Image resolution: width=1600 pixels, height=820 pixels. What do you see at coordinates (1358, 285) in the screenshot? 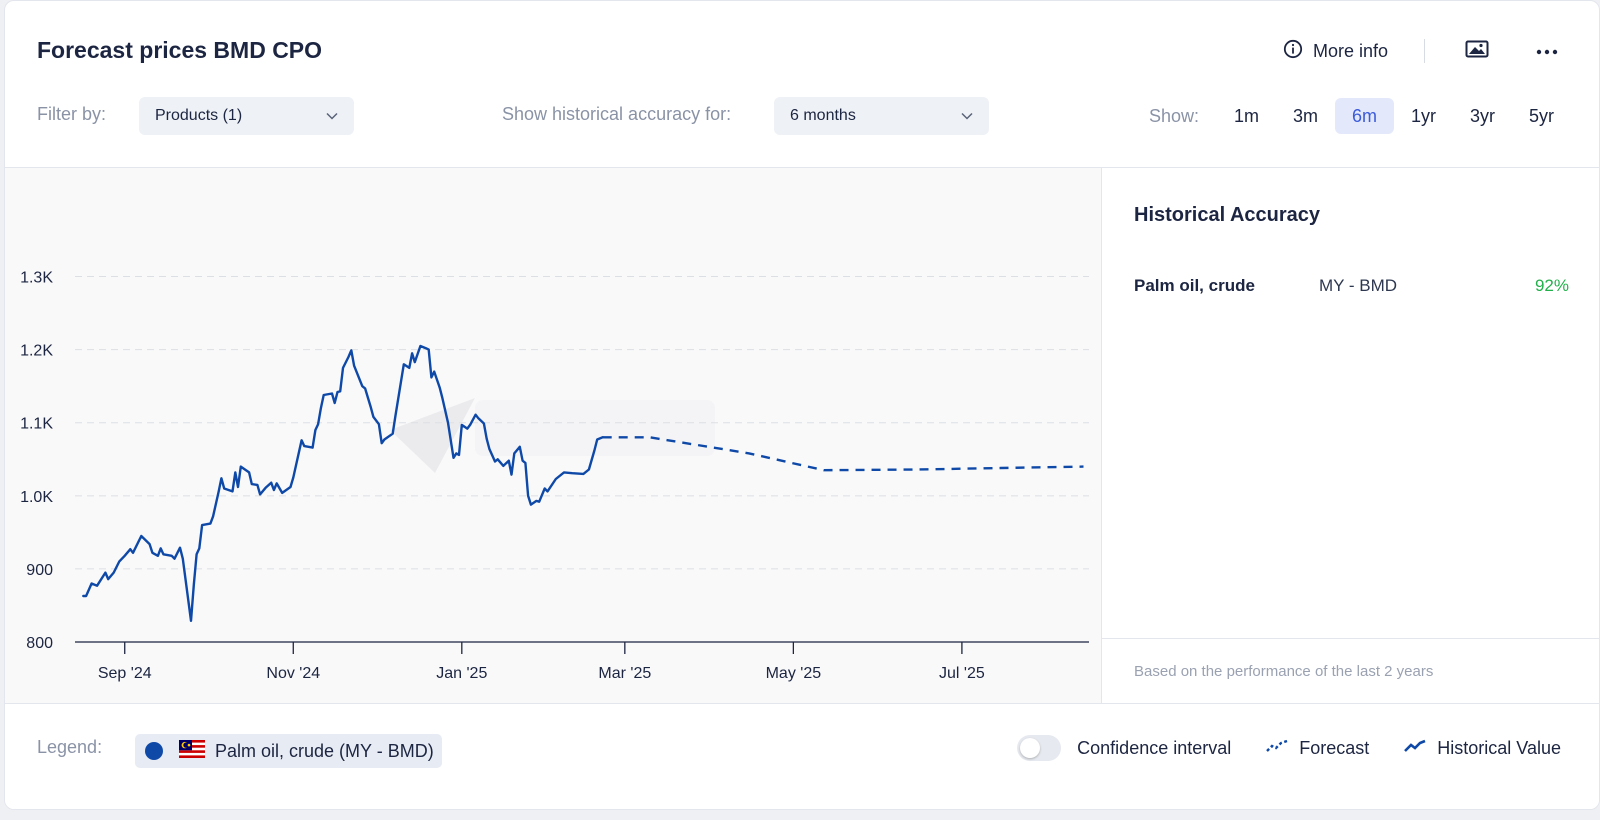
I see `accuracy-market: MY - BMD` at bounding box center [1358, 285].